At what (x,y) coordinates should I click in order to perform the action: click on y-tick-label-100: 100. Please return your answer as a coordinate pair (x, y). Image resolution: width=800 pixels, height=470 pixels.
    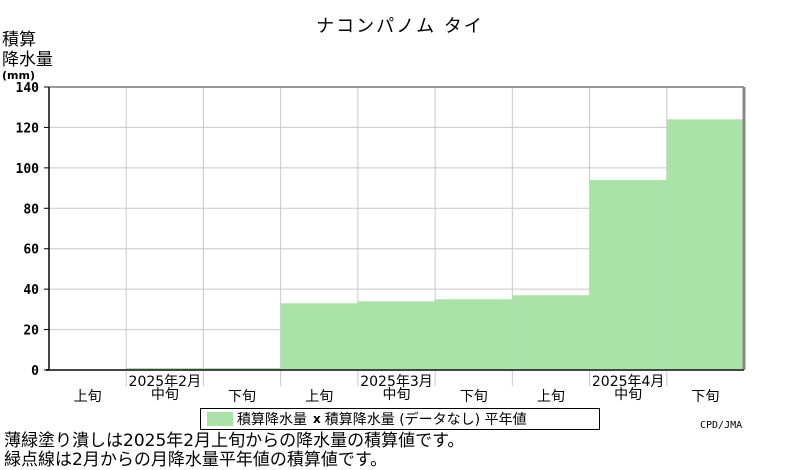
    Looking at the image, I should click on (28, 169).